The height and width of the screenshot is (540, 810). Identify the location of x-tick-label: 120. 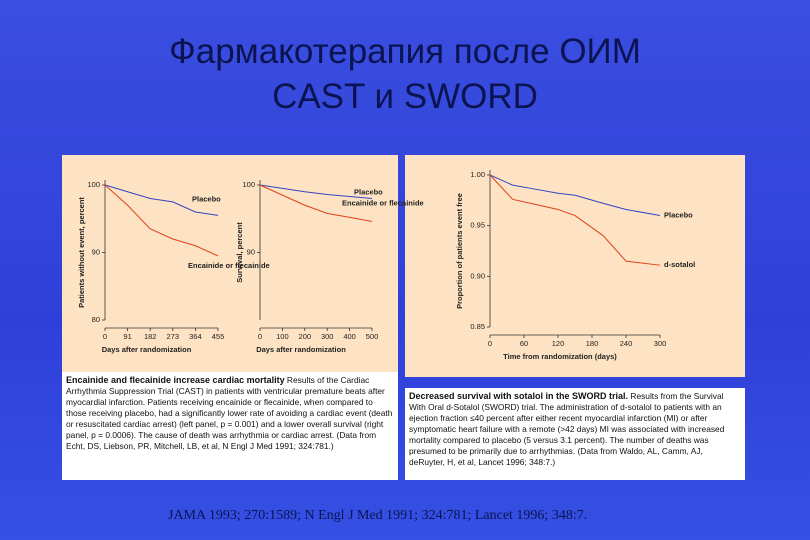
(558, 343).